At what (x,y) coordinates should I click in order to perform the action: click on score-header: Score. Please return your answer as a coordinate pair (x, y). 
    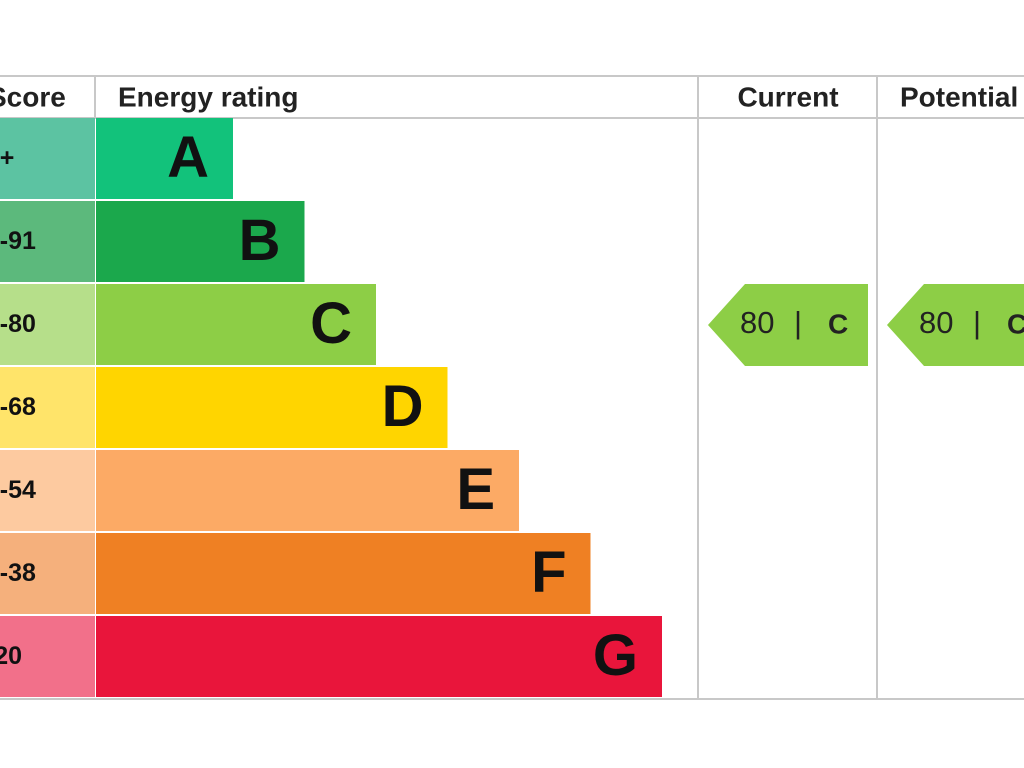
    Looking at the image, I should click on (33, 96).